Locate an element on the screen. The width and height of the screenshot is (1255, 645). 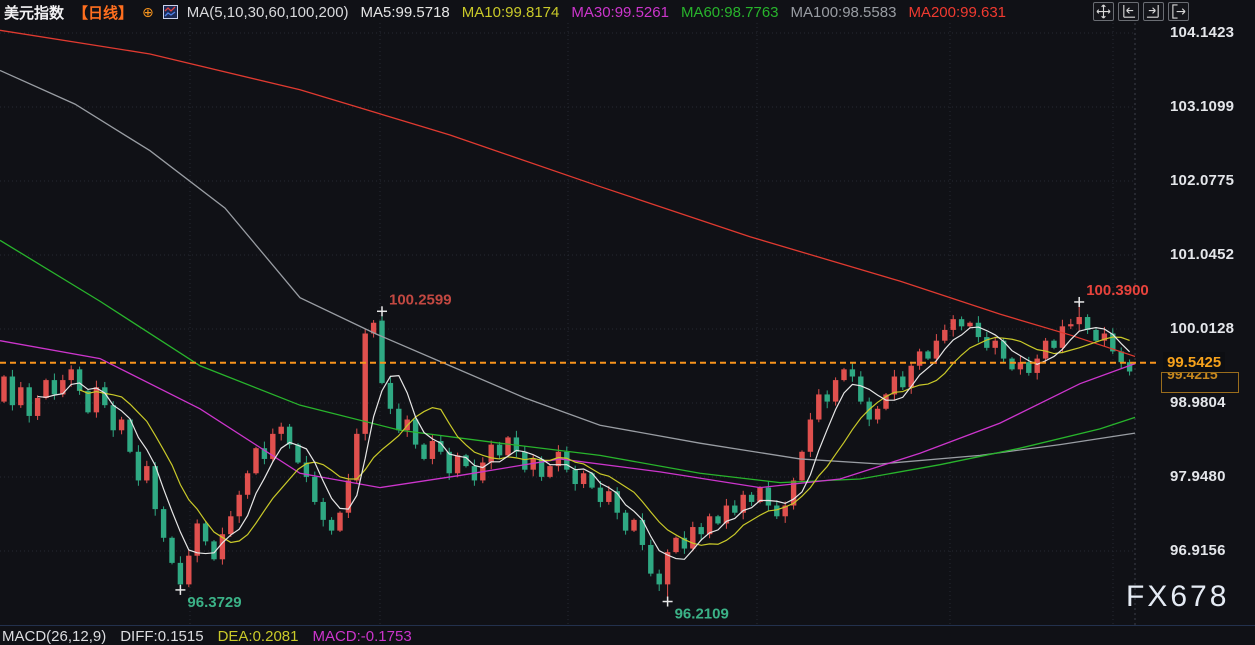
ma60-value: MA60:98.7763 is located at coordinates (729, 12).